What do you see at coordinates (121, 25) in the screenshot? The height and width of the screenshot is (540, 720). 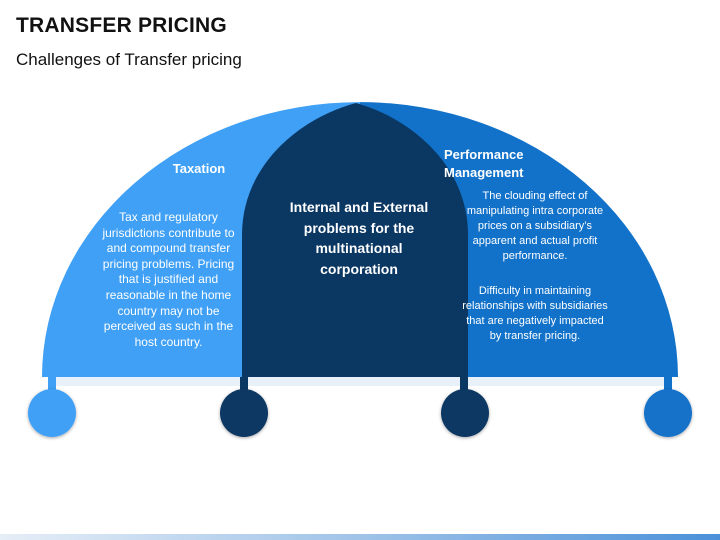 I see `slide-title: TRANSFER PRICING` at bounding box center [121, 25].